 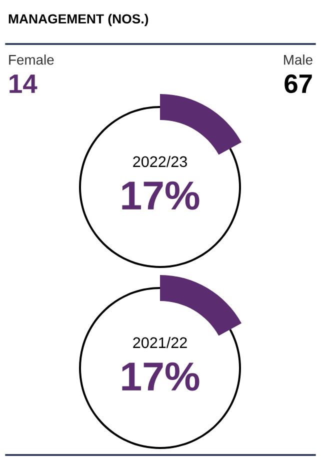 What do you see at coordinates (160, 342) in the screenshot?
I see `text: 2021/22` at bounding box center [160, 342].